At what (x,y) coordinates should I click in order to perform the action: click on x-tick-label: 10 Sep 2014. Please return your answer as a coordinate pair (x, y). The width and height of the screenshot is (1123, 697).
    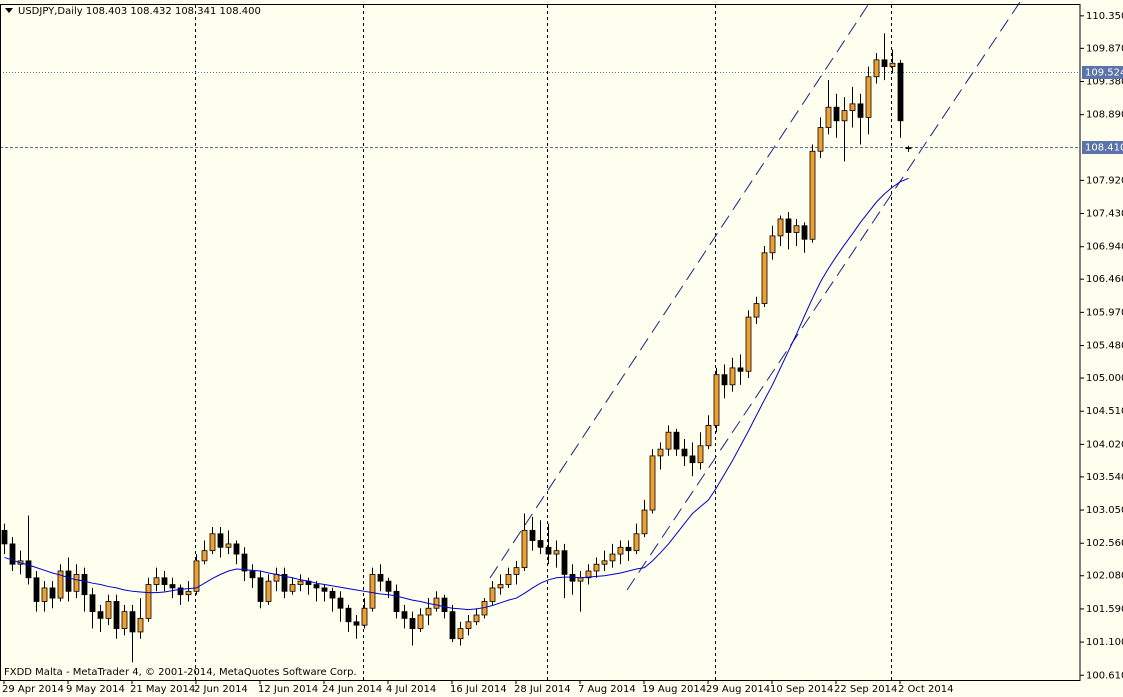
    Looking at the image, I should click on (801, 689).